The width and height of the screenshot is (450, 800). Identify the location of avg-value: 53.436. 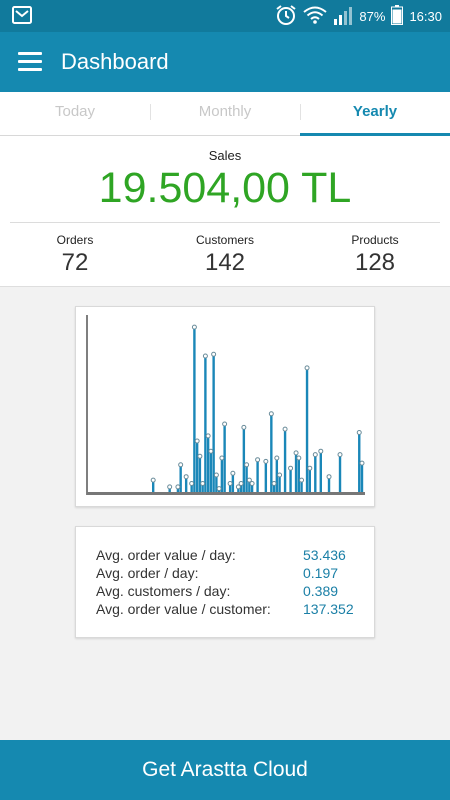
(324, 555).